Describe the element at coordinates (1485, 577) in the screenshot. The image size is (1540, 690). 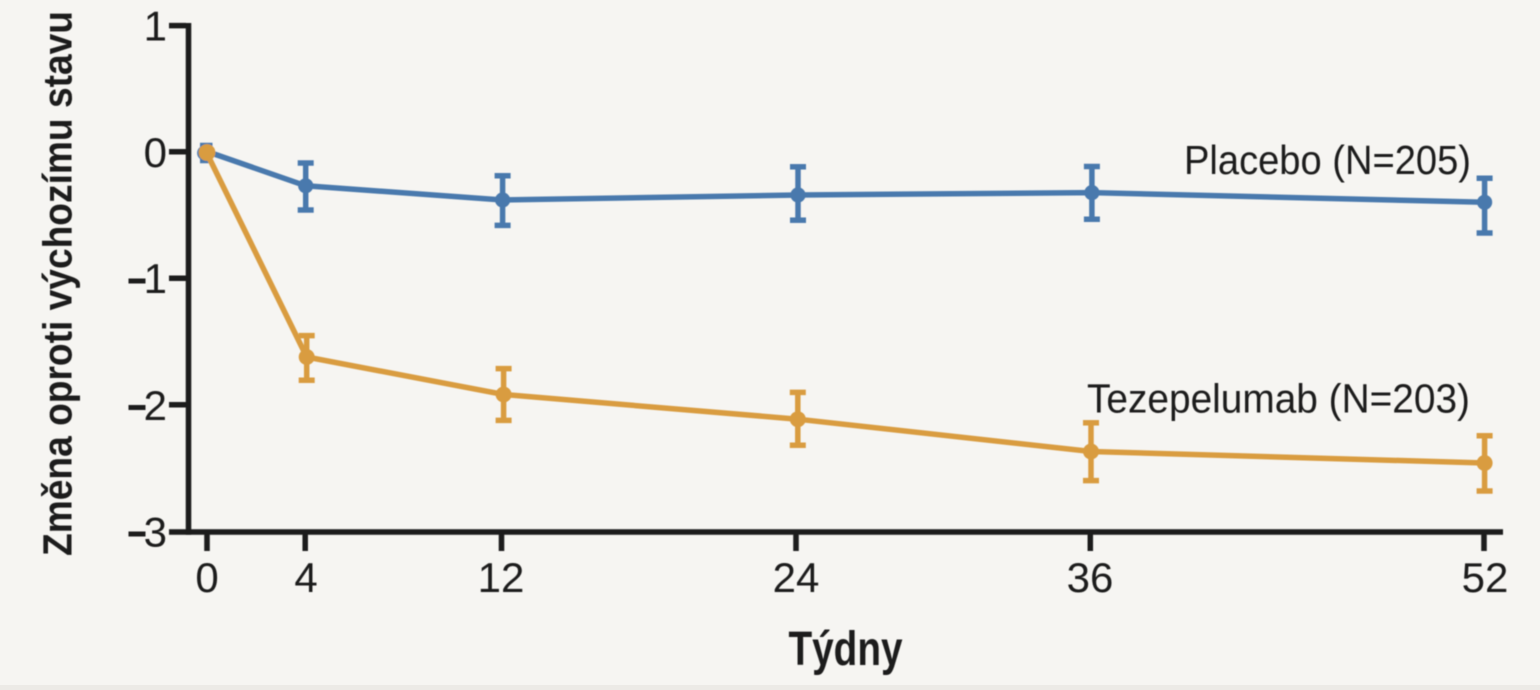
I see `svg-text: 52` at that location.